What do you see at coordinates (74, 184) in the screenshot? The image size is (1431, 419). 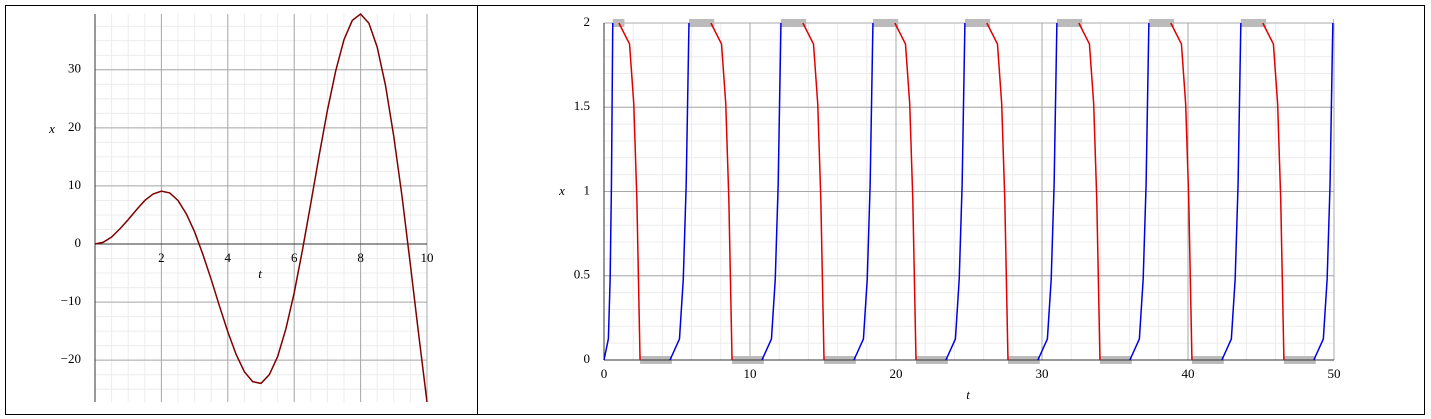 I see `y-tick-label: 10` at bounding box center [74, 184].